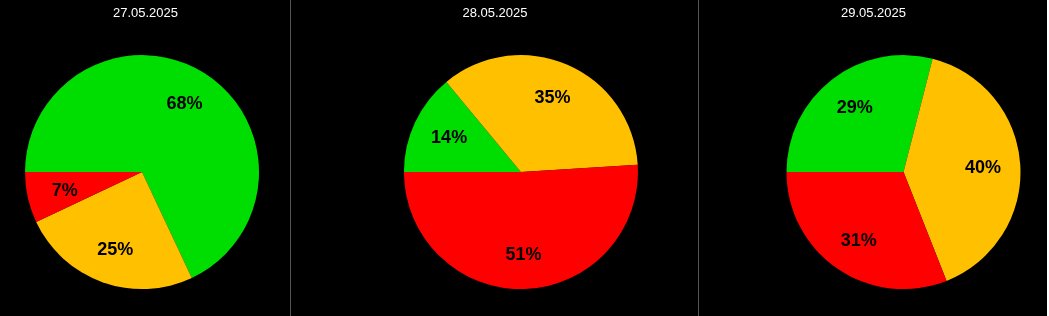 The height and width of the screenshot is (316, 1049). What do you see at coordinates (115, 249) in the screenshot?
I see `data-label: 25%` at bounding box center [115, 249].